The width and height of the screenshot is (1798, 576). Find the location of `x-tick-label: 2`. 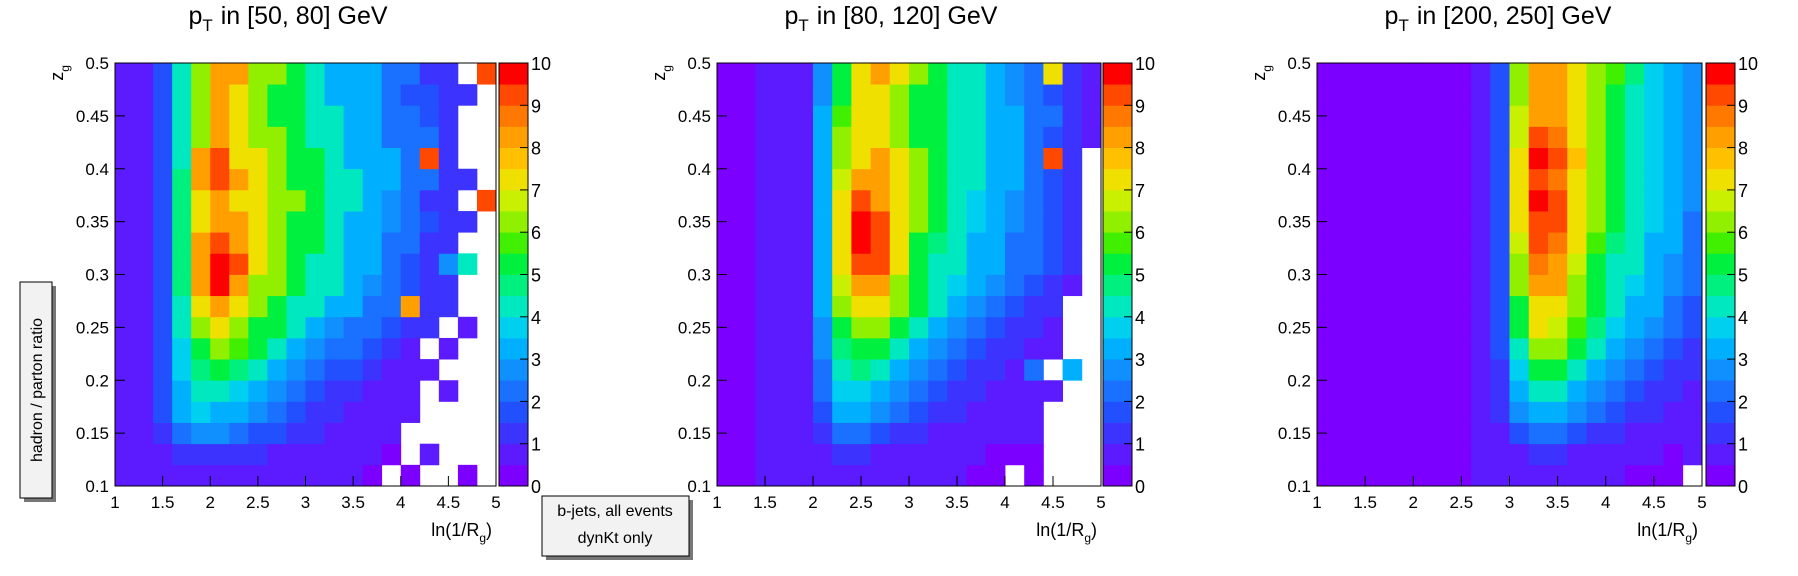

x-tick-label: 2 is located at coordinates (1413, 502).